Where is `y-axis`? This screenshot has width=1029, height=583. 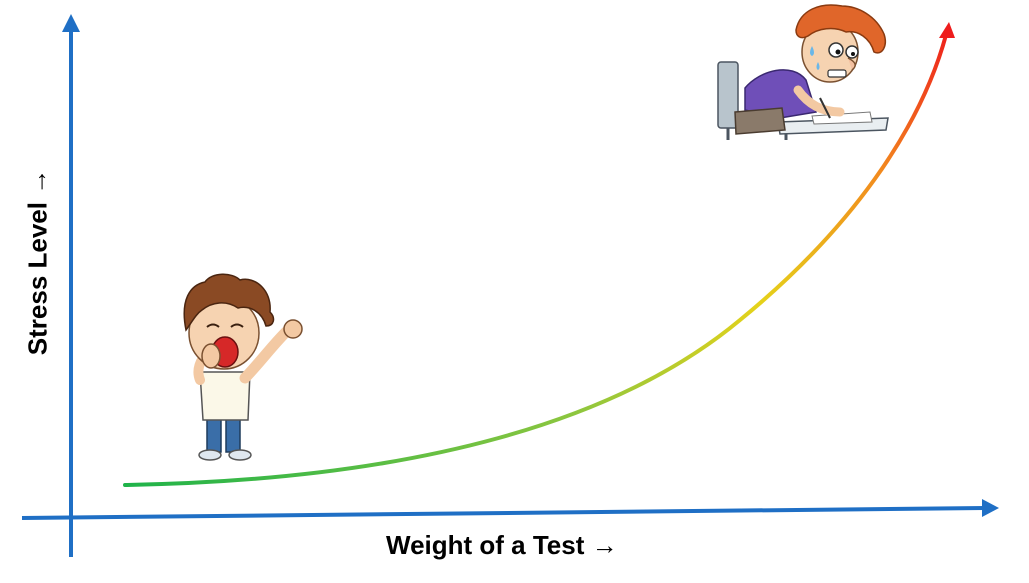 y-axis is located at coordinates (71, 285).